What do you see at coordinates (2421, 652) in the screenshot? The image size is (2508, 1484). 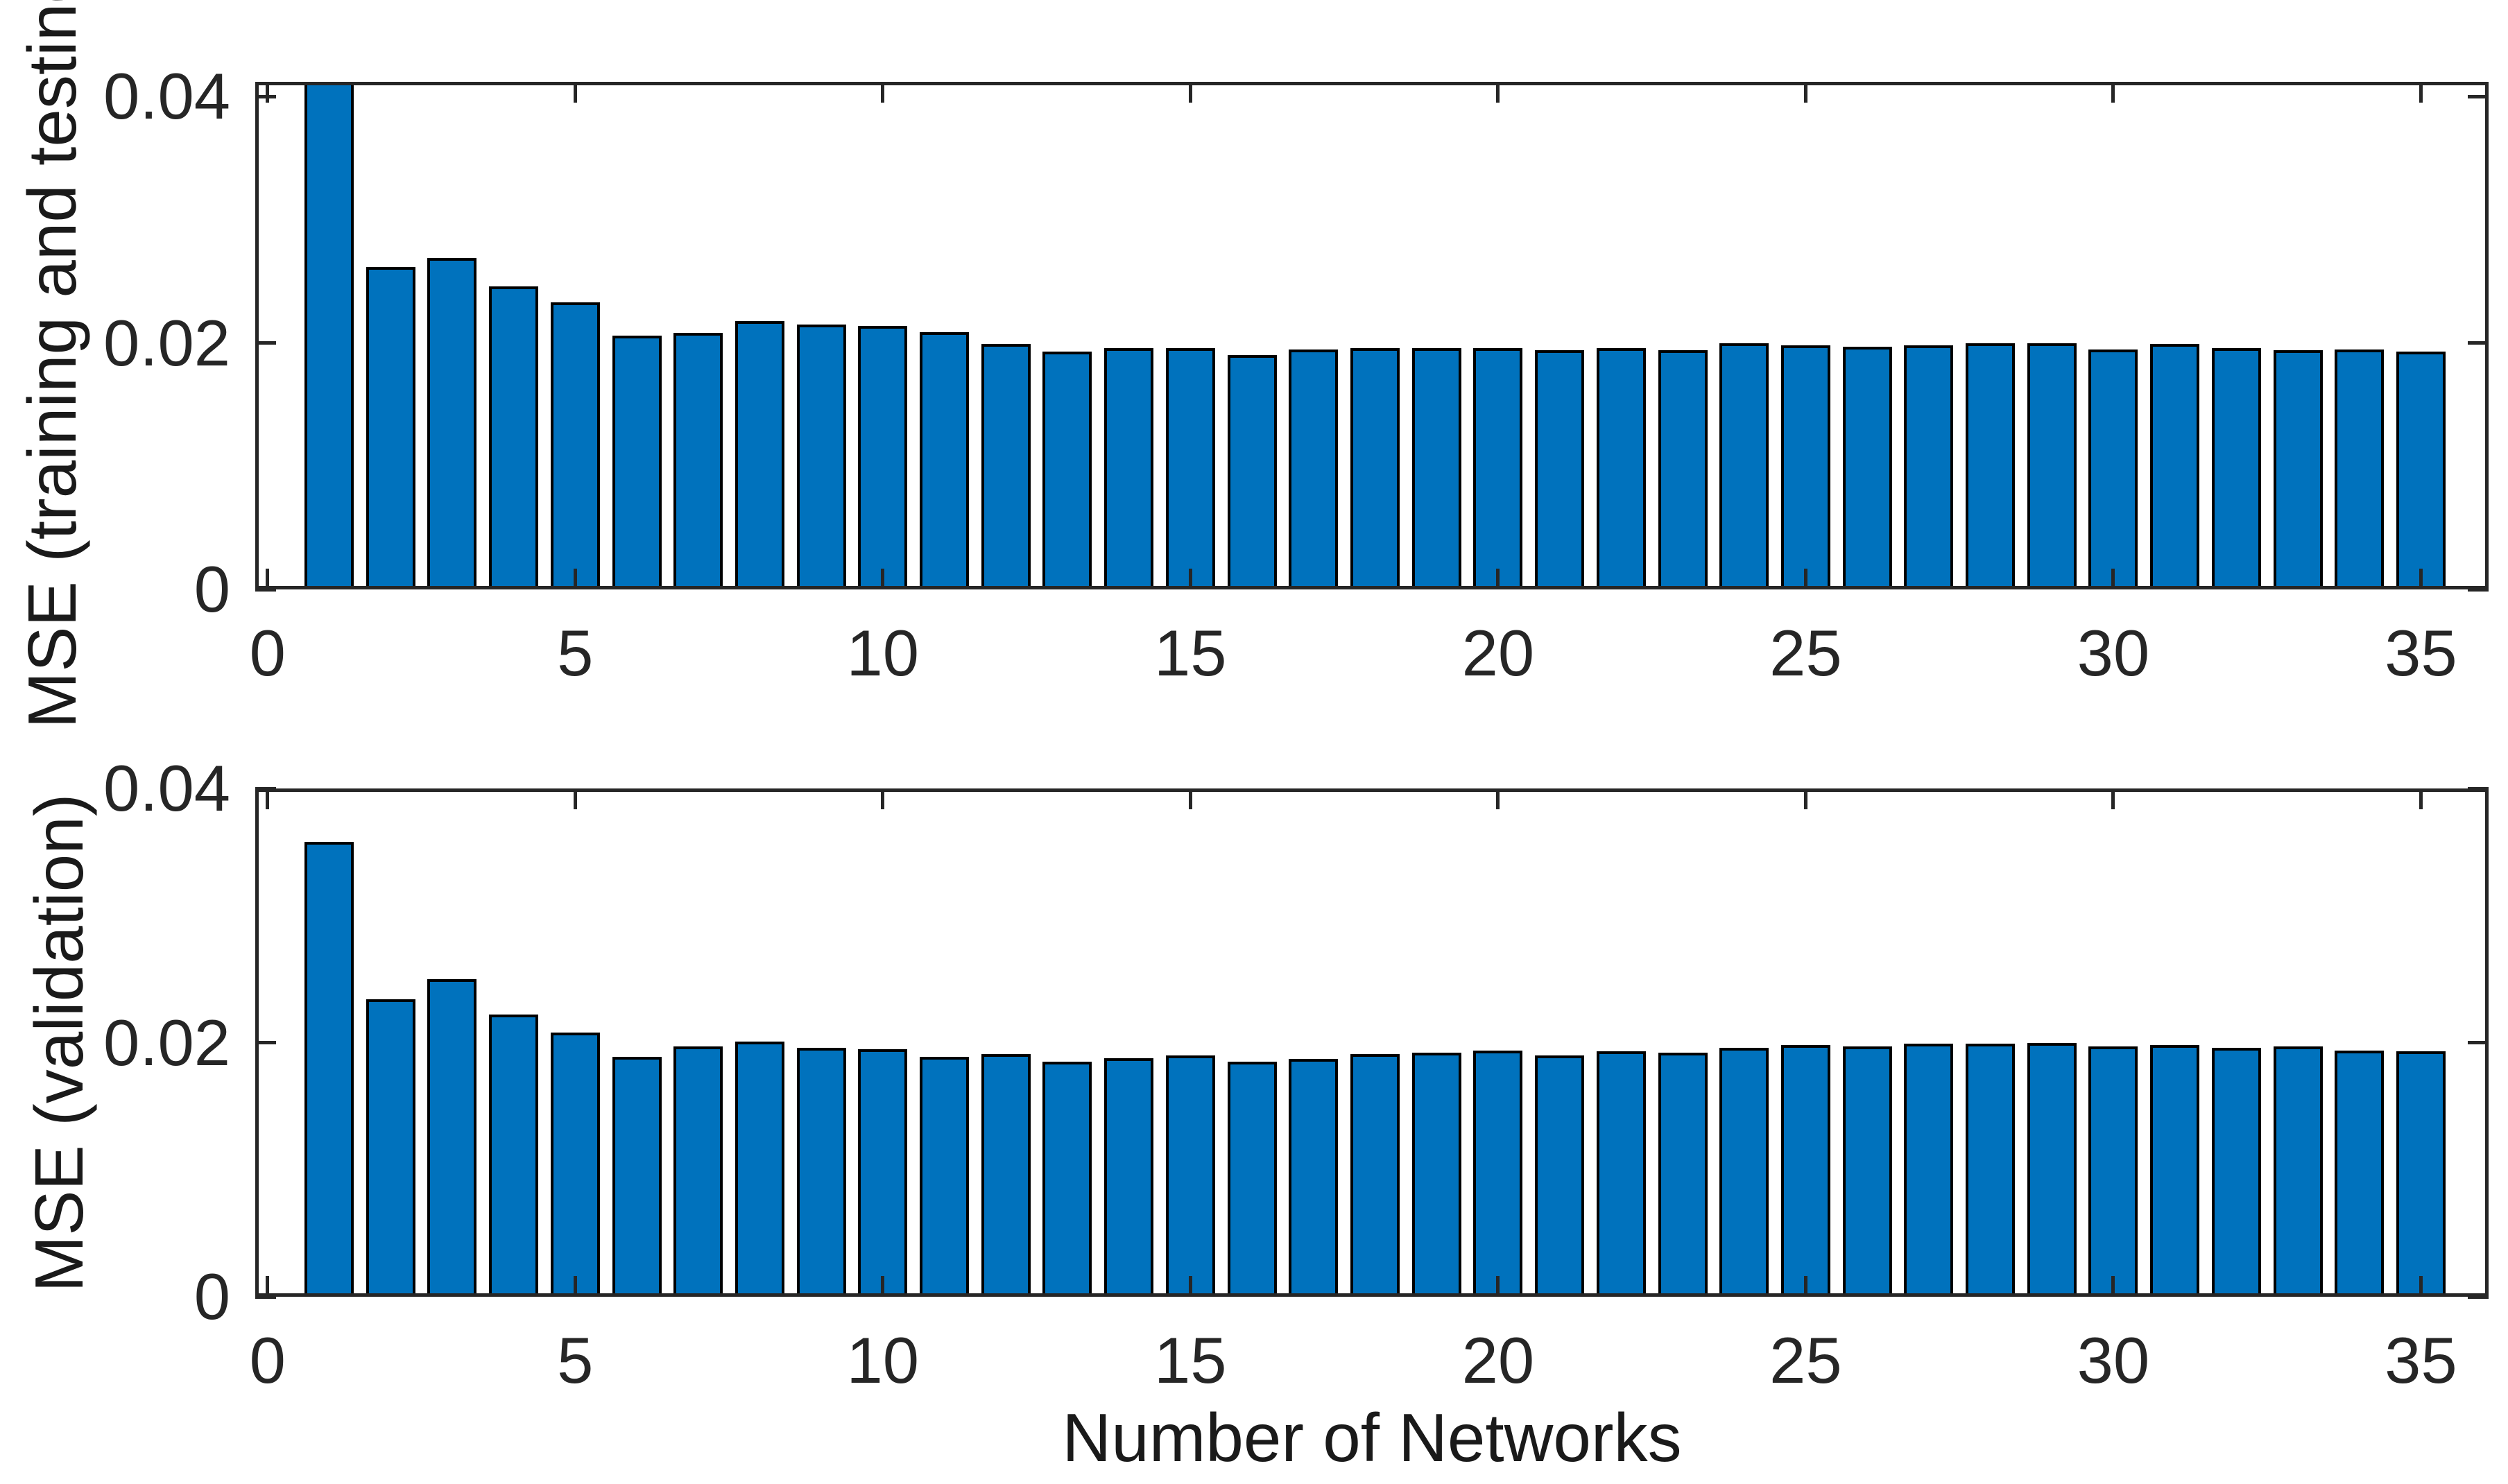 I see `x-tick-label: 35` at bounding box center [2421, 652].